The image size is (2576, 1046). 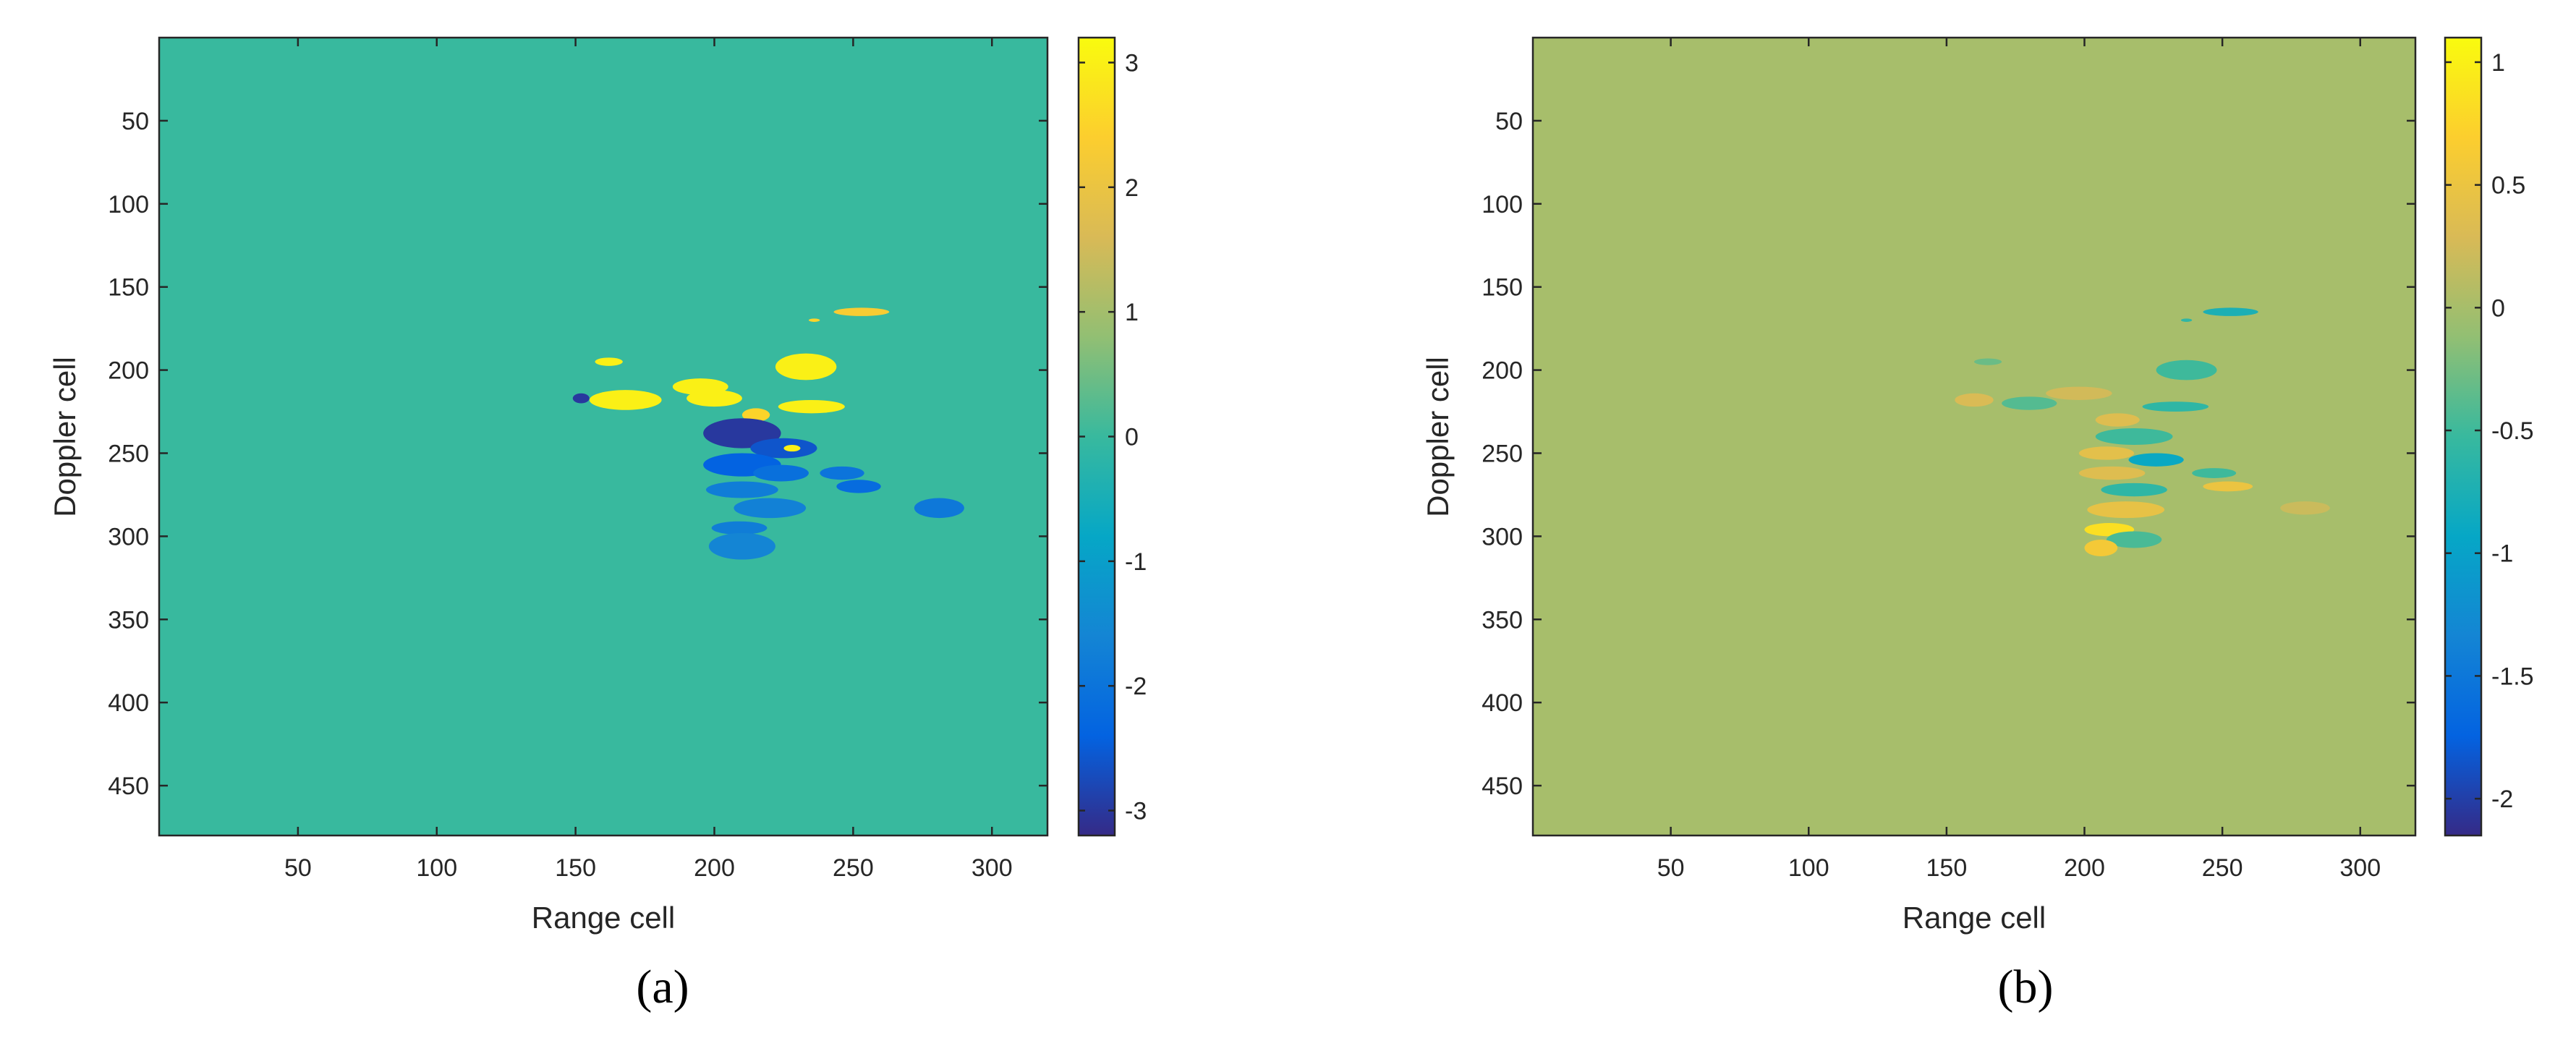 I want to click on x-tick-label: 300, so click(x=2360, y=868).